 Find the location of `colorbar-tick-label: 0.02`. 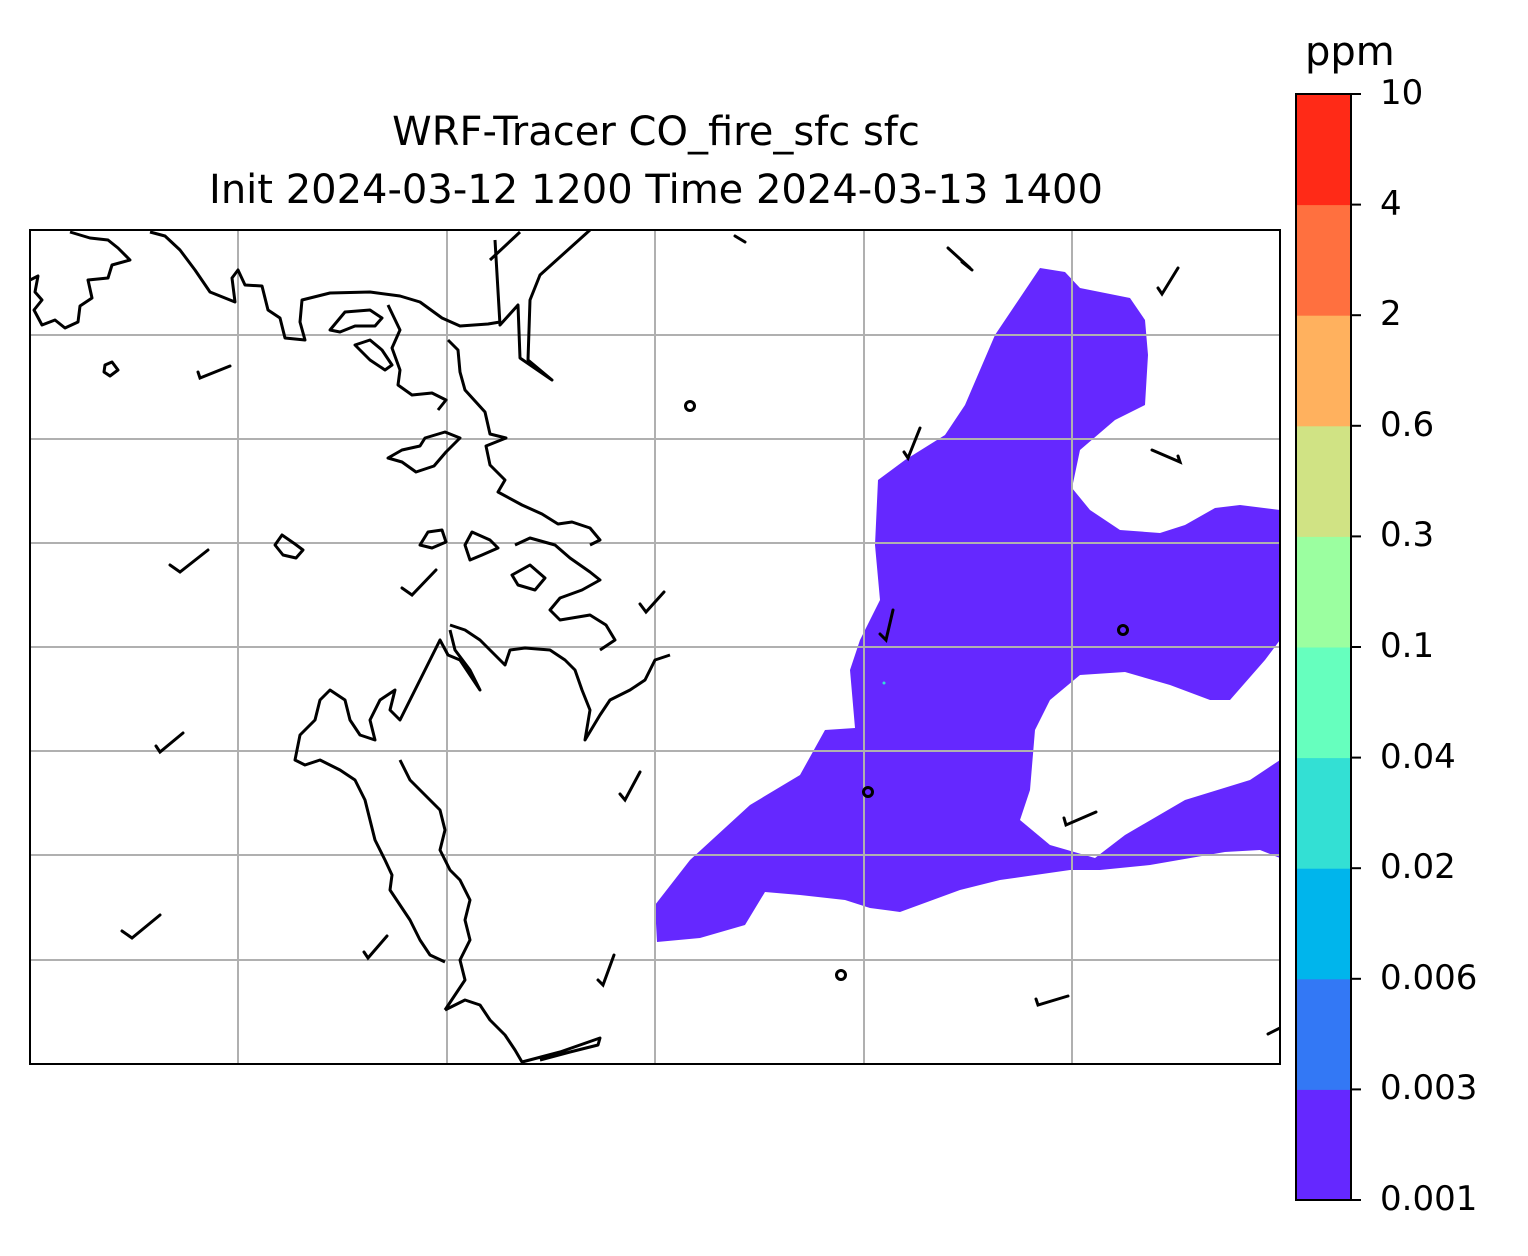

colorbar-tick-label: 0.02 is located at coordinates (1418, 867).